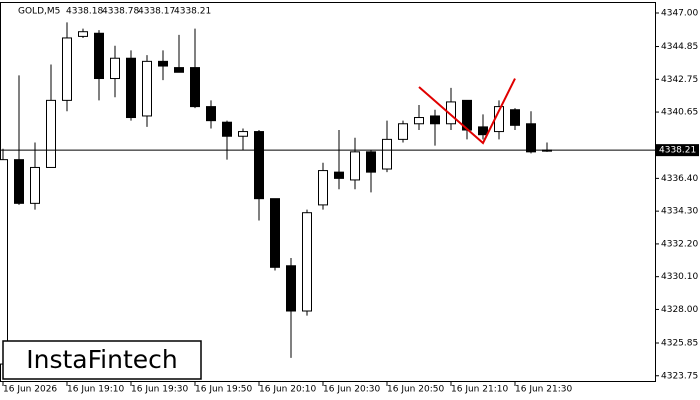 This screenshot has height=400, width=700. What do you see at coordinates (415, 390) in the screenshot?
I see `x-tick-label: 16 Jun 20:50` at bounding box center [415, 390].